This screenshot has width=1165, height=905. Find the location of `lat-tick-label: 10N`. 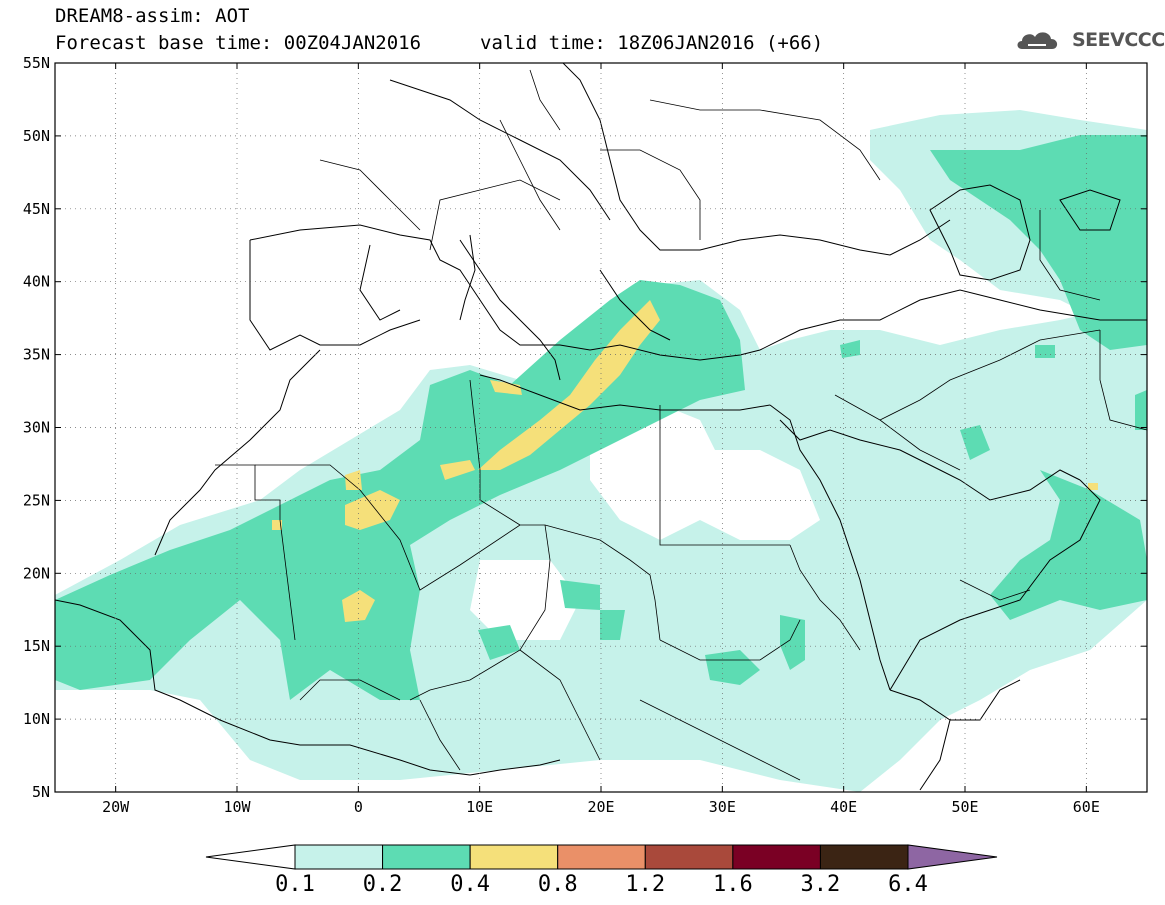

lat-tick-label: 10N is located at coordinates (36, 719).